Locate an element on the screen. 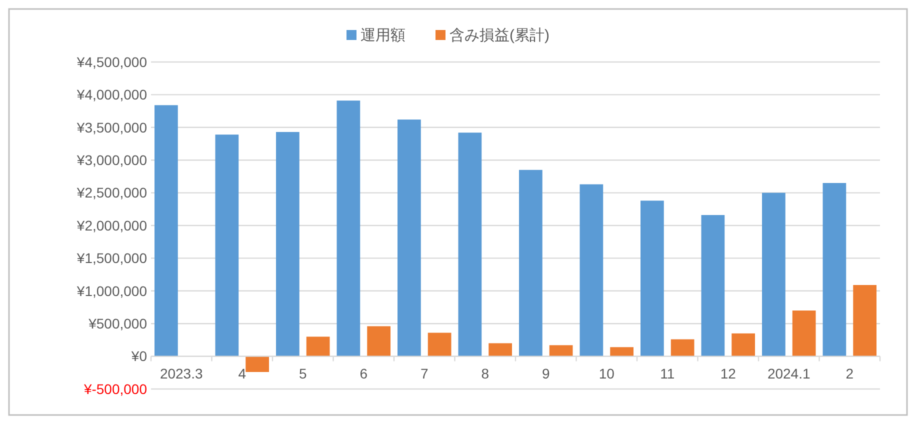 The image size is (916, 424). y-tick-label: ¥1,500,000 is located at coordinates (112, 258).